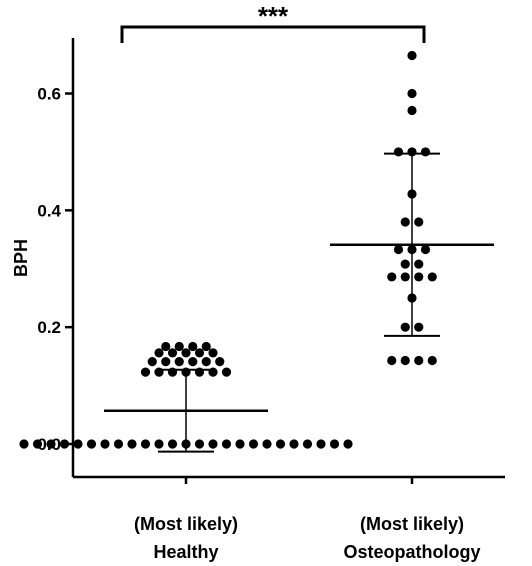  Describe the element at coordinates (273, 22) in the screenshot. I see `significance-bracket: ***` at that location.